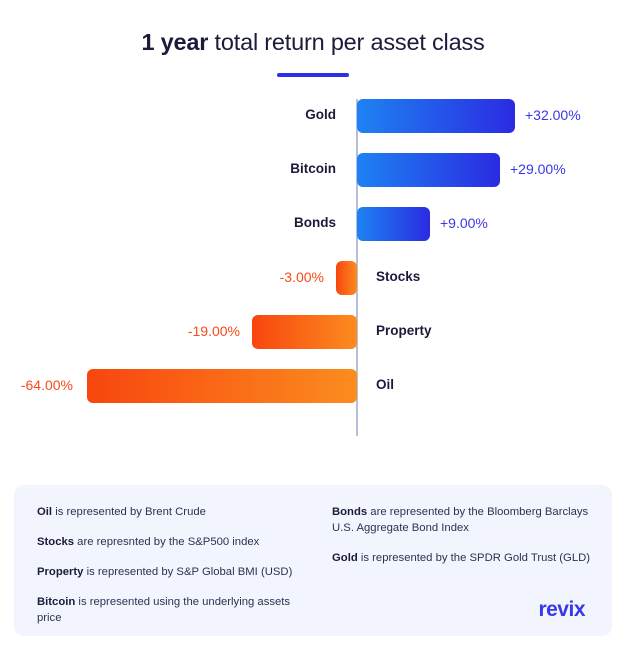 This screenshot has height=654, width=626. Describe the element at coordinates (428, 170) in the screenshot. I see `bar-bitcoin` at that location.